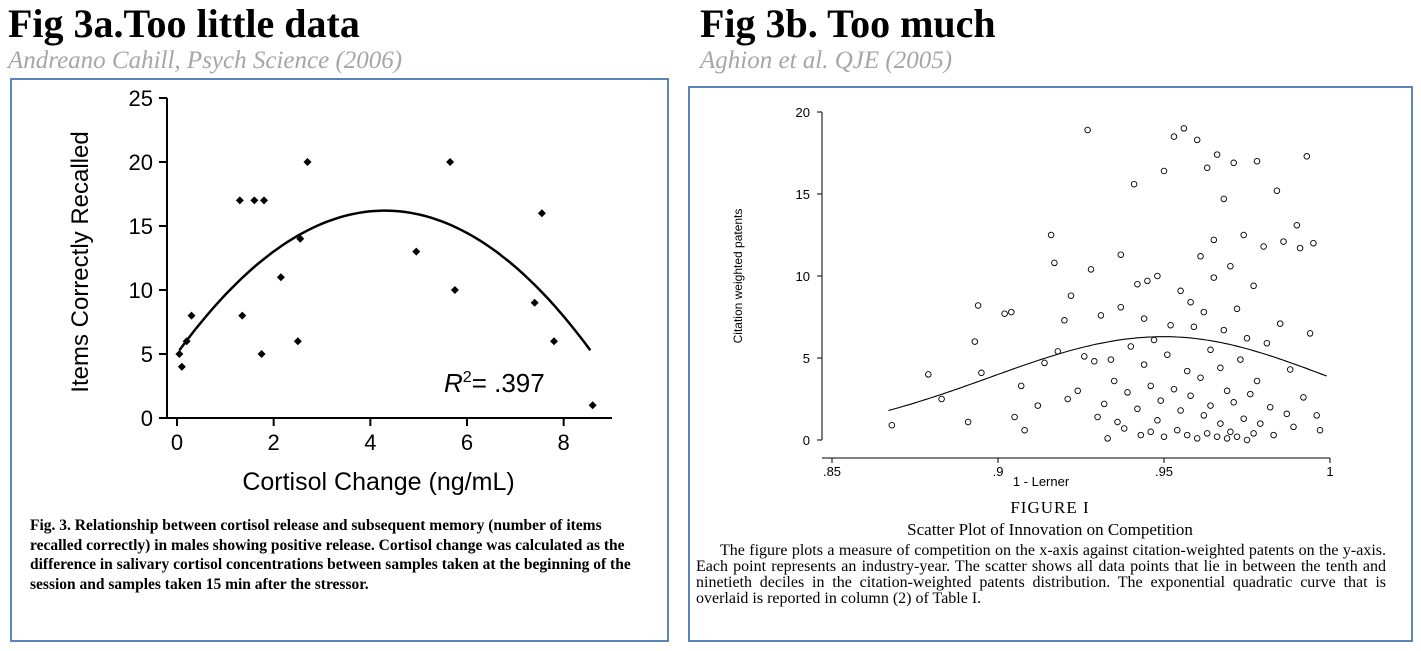 The height and width of the screenshot is (651, 1421). I want to click on y-tick-label: 0, so click(806, 440).